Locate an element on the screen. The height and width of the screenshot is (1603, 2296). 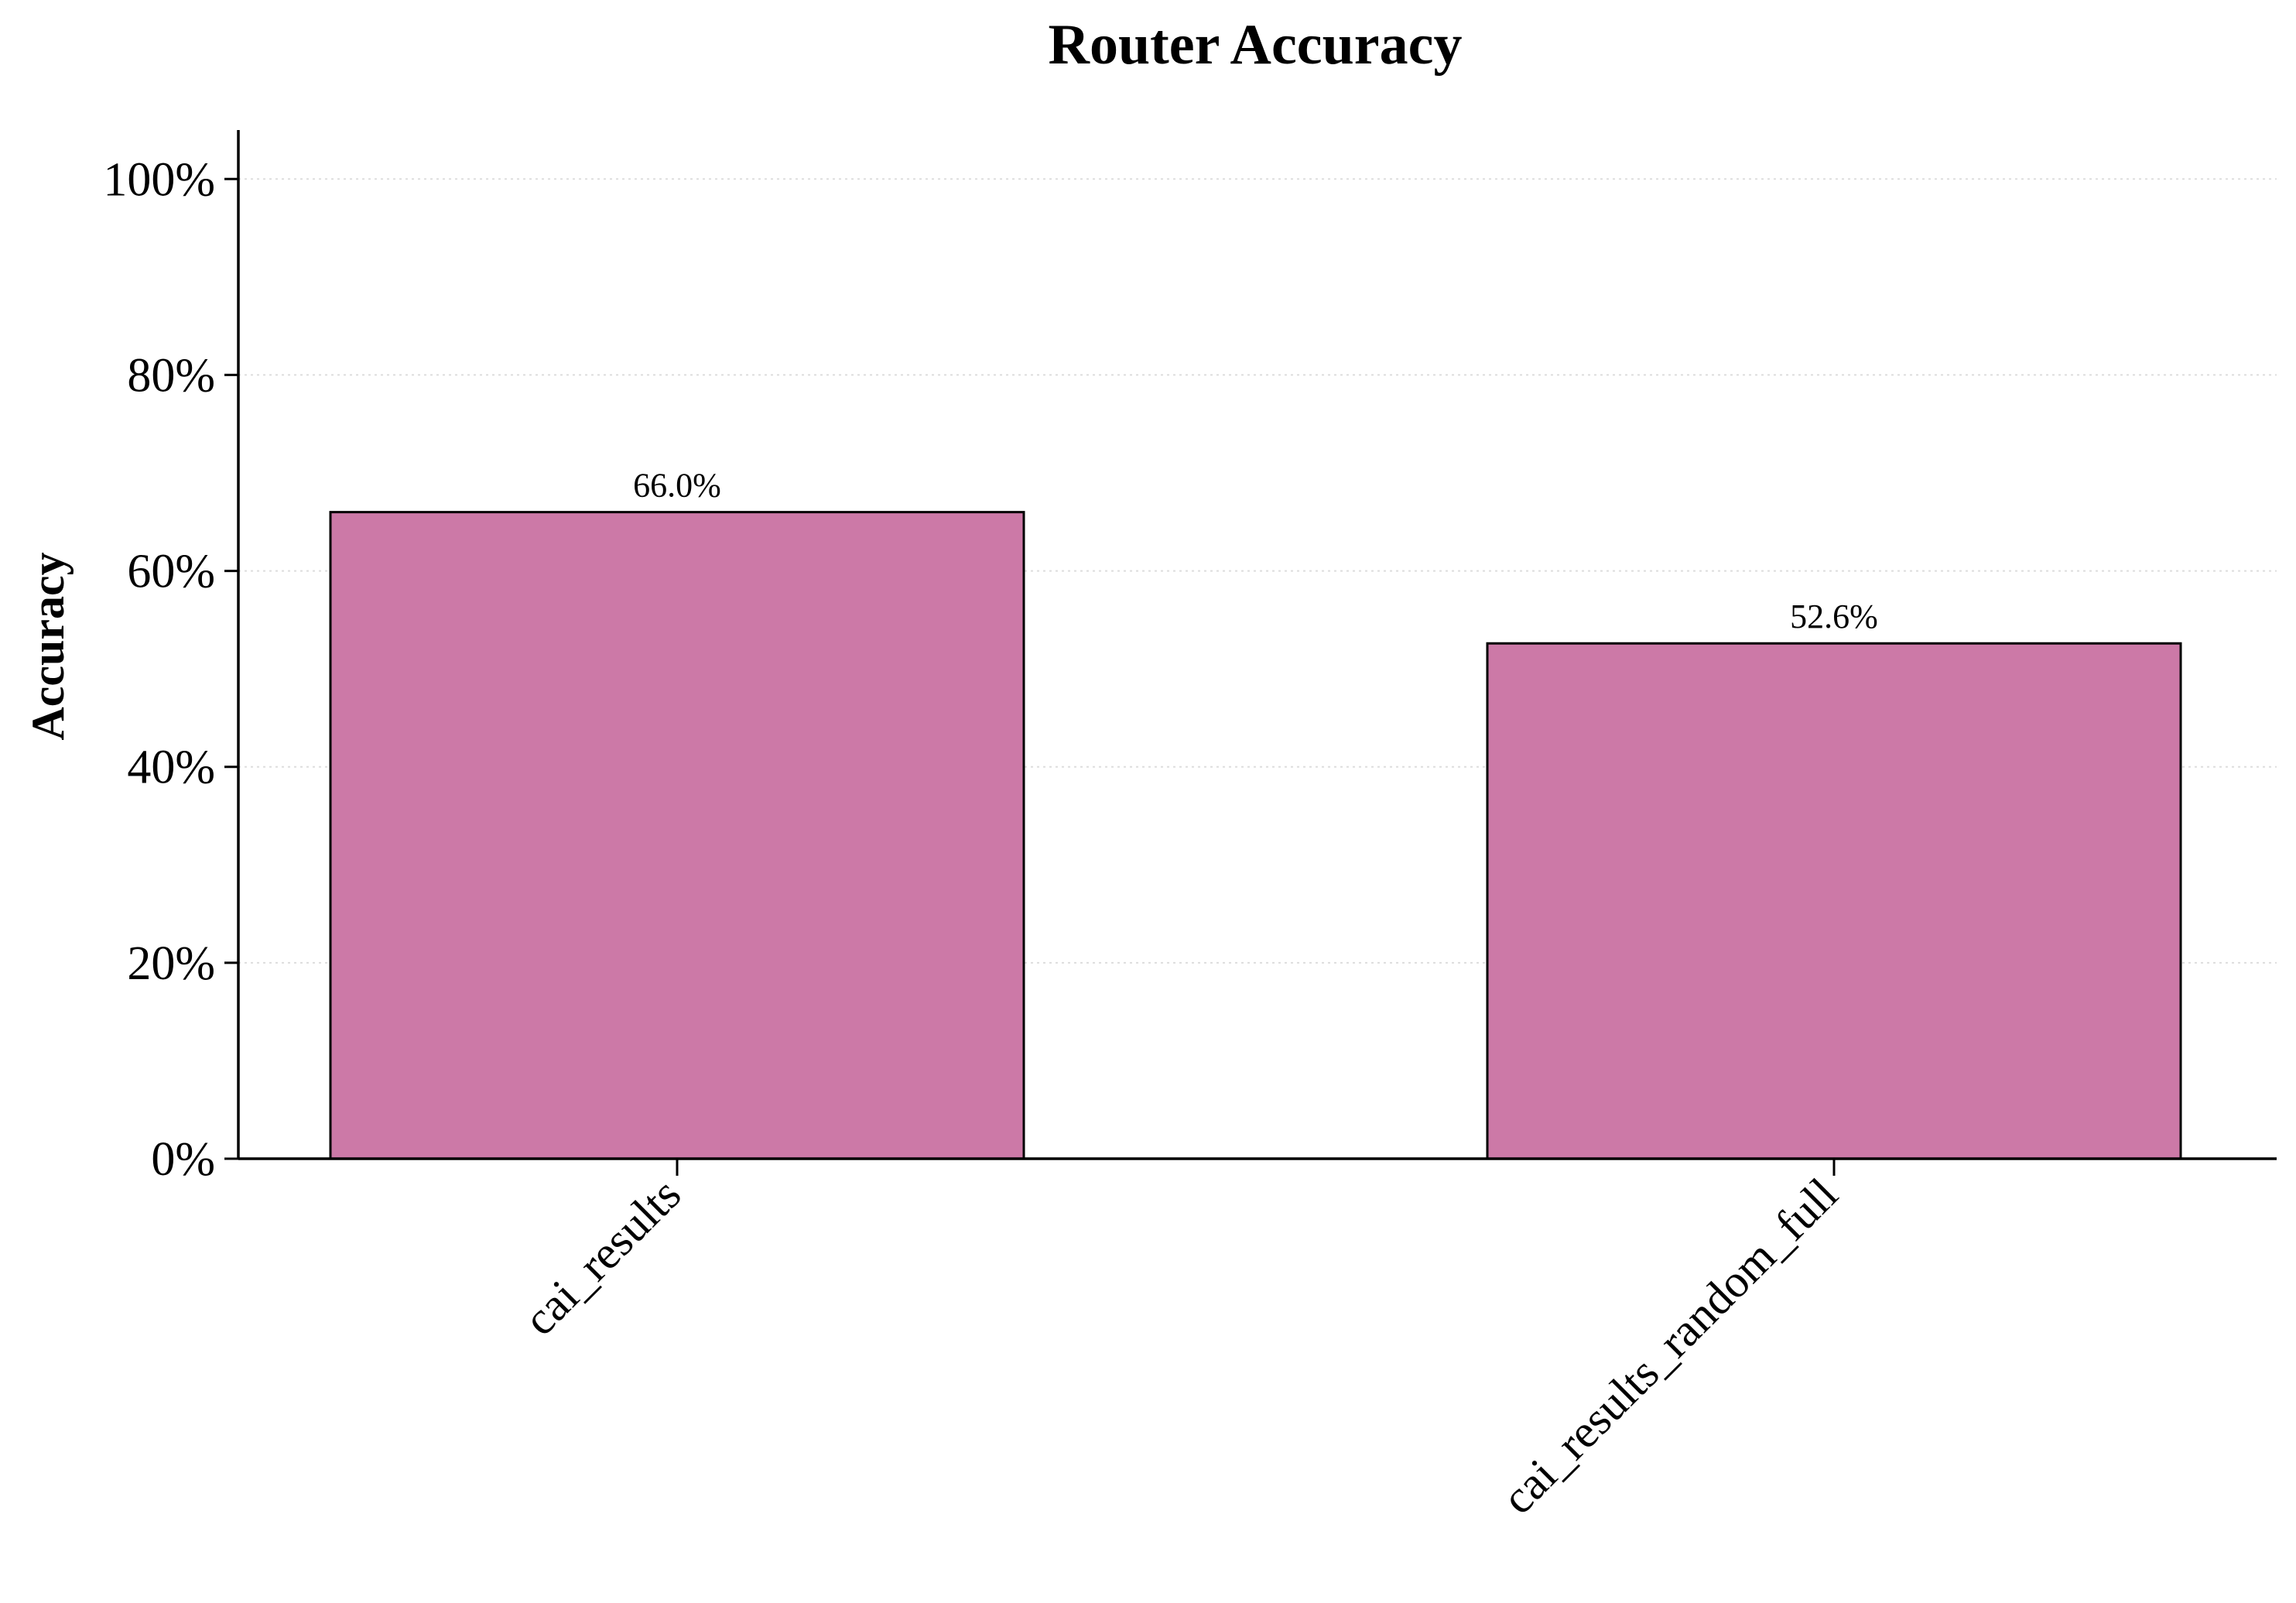
x-tick-label: cai_results is located at coordinates (602, 1257).